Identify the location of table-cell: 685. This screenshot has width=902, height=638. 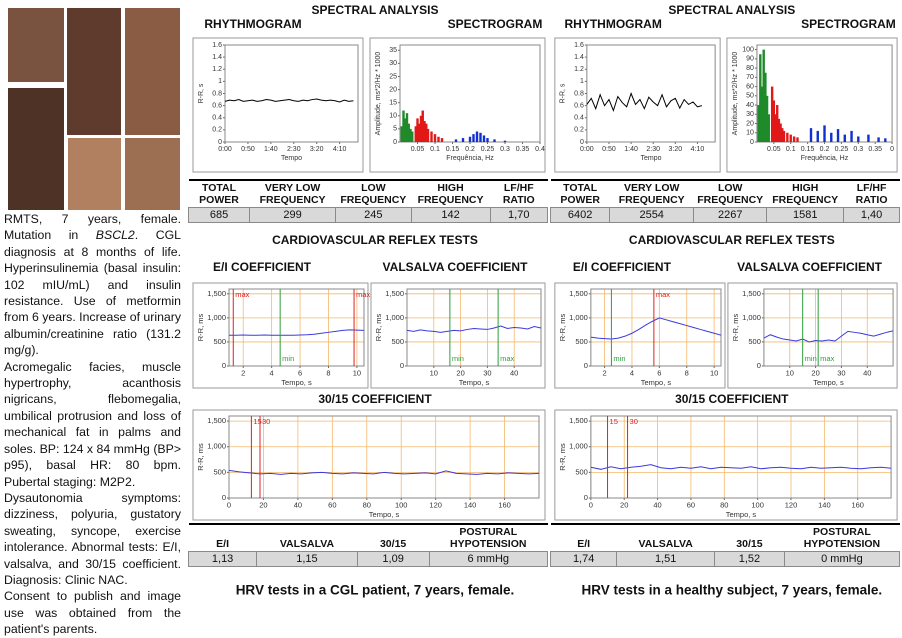
(219, 215).